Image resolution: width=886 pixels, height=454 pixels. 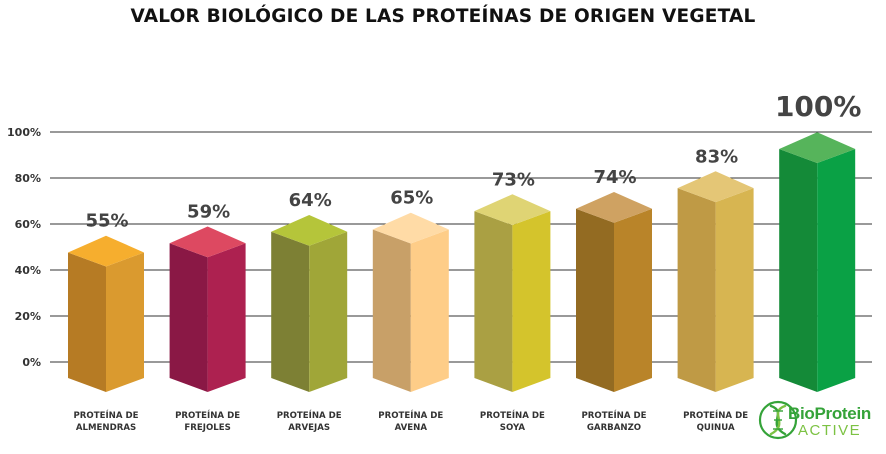 I want to click on category-label: PROTEÍNA DE ARVEJAS, so click(x=309, y=422).